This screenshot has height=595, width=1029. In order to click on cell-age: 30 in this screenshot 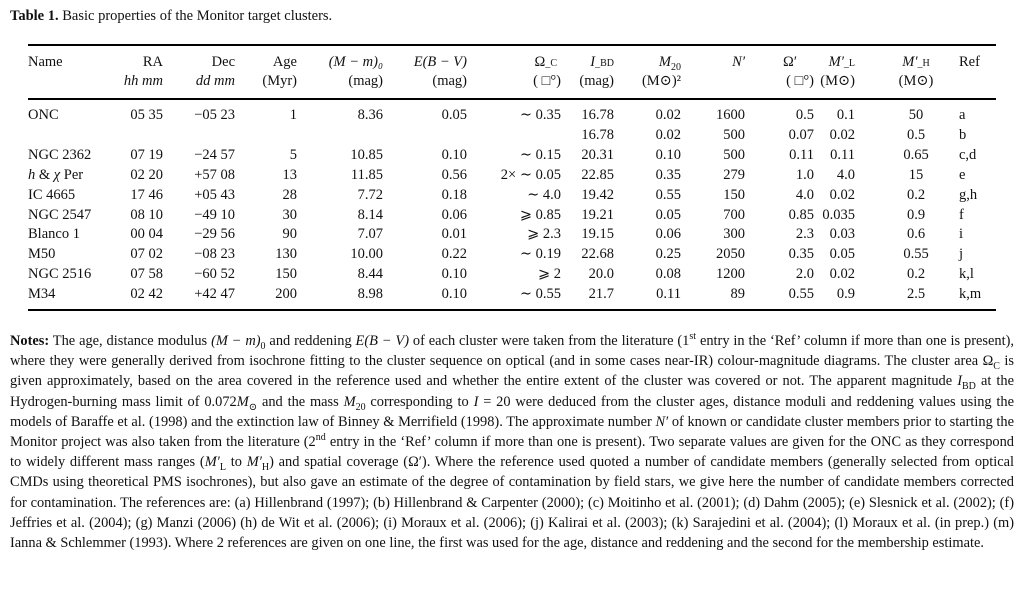, I will do `click(290, 214)`.